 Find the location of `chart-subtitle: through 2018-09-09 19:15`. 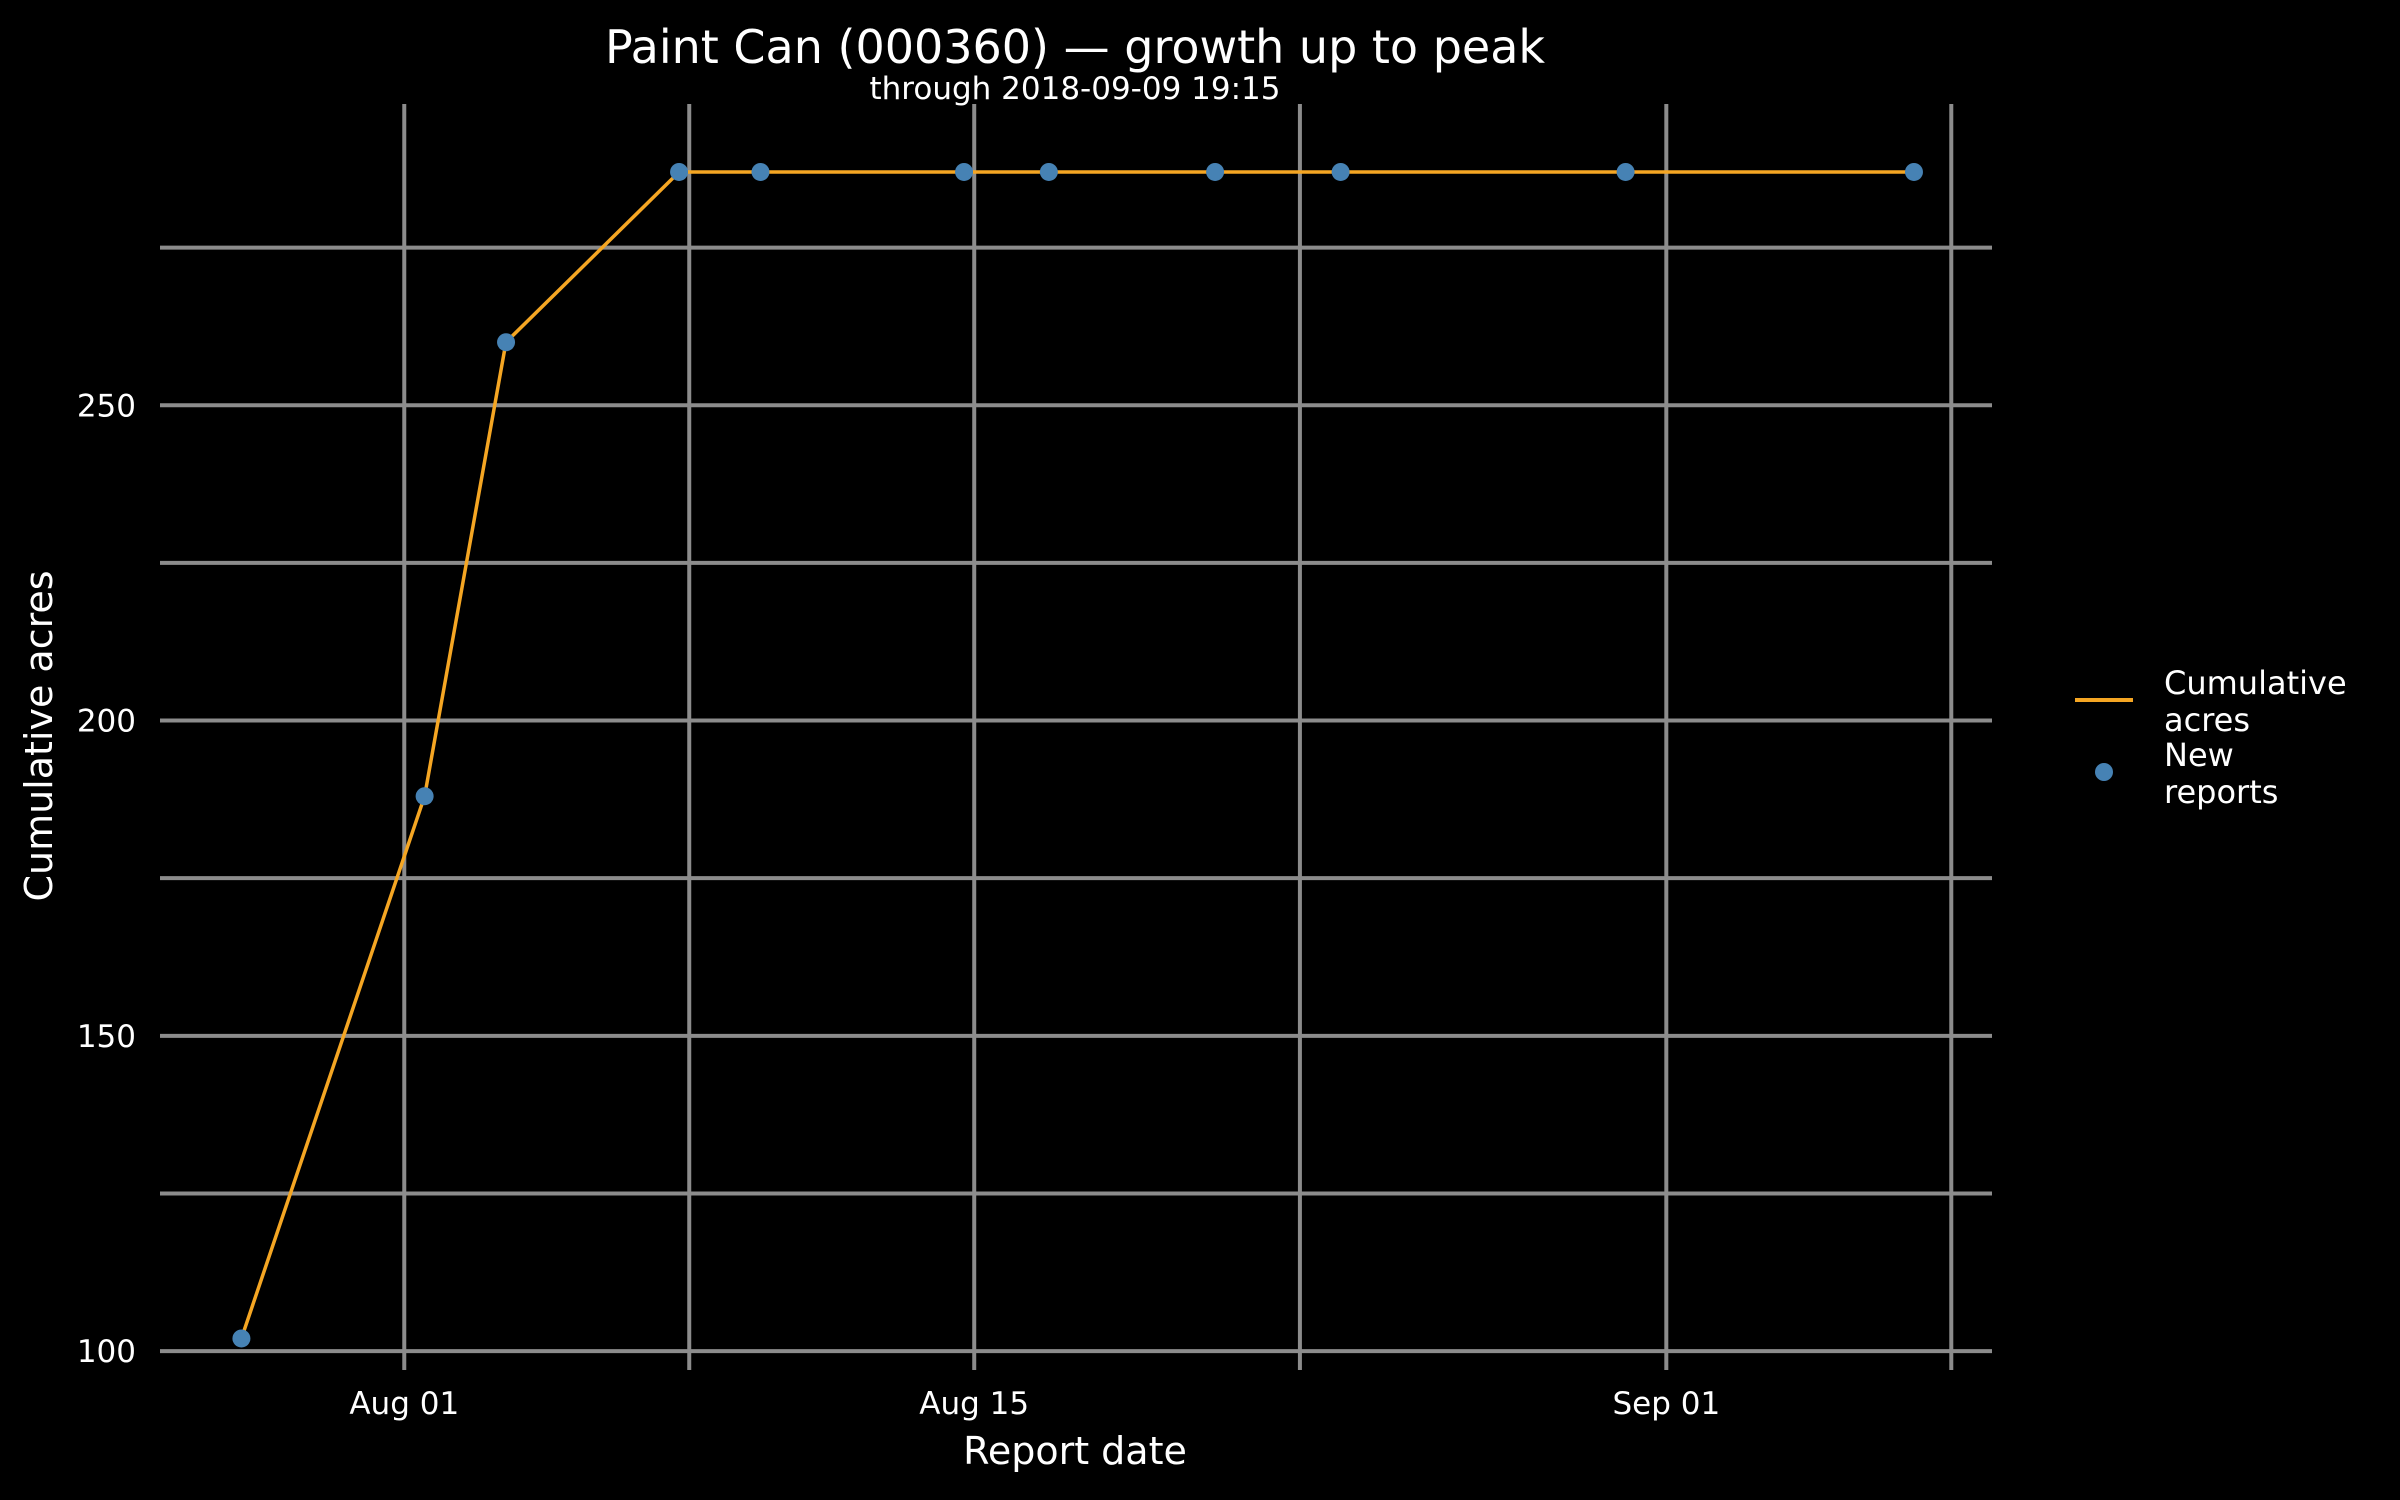

chart-subtitle: through 2018-09-09 19:15 is located at coordinates (1074, 89).